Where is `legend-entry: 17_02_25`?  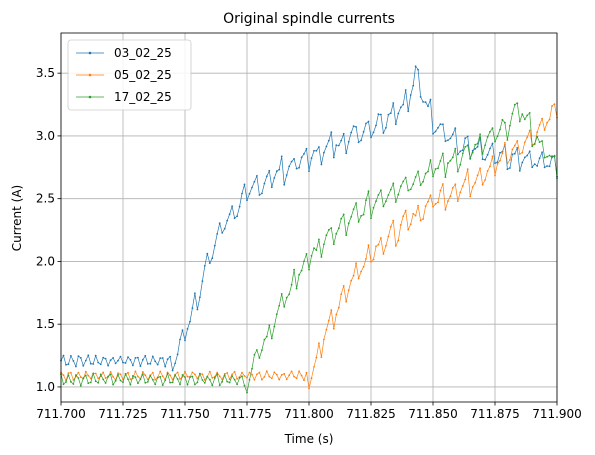 legend-entry: 17_02_25 is located at coordinates (124, 97).